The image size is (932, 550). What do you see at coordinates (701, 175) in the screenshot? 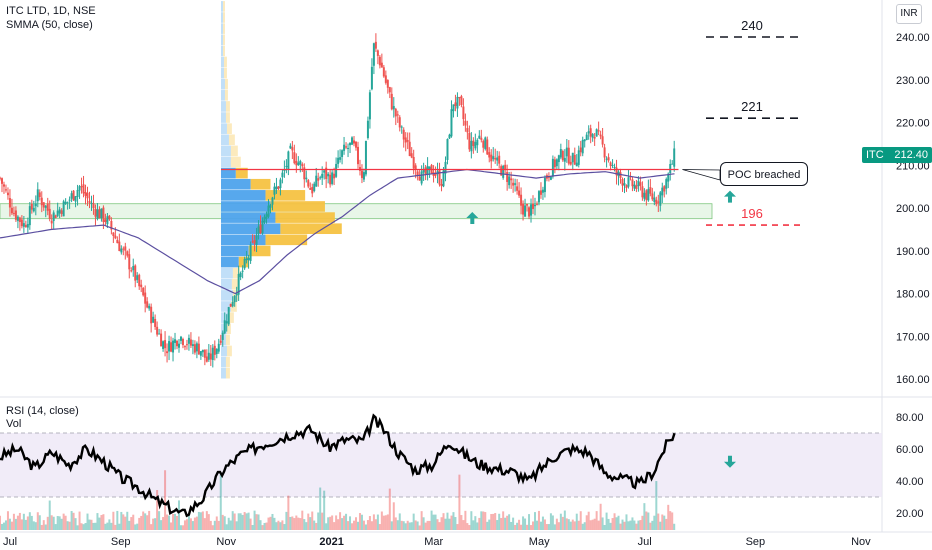
I see `poc-callout-pointer` at bounding box center [701, 175].